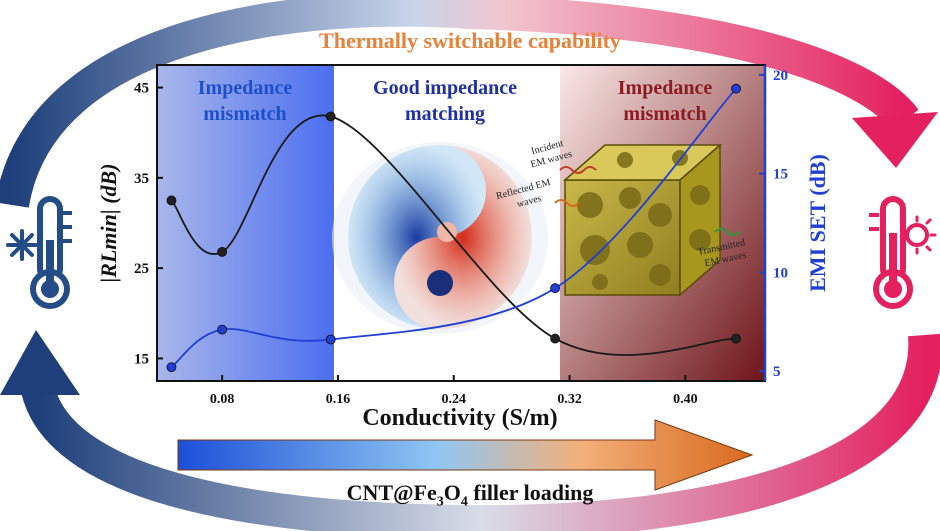 The image size is (940, 531). I want to click on yin-yang-icon, so click(440, 238).